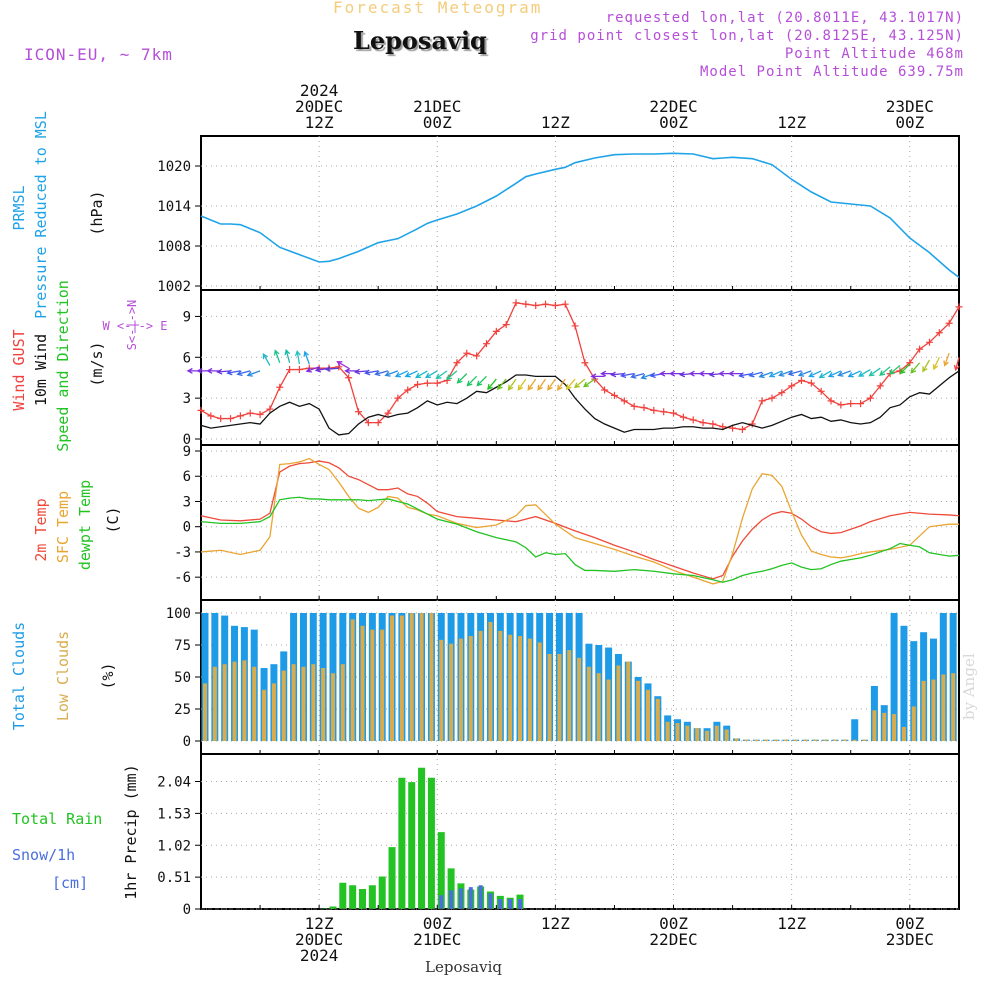 Image resolution: width=1000 pixels, height=1000 pixels. Describe the element at coordinates (438, 8) in the screenshot. I see `overlay-title: Forecast Meteogram` at that location.